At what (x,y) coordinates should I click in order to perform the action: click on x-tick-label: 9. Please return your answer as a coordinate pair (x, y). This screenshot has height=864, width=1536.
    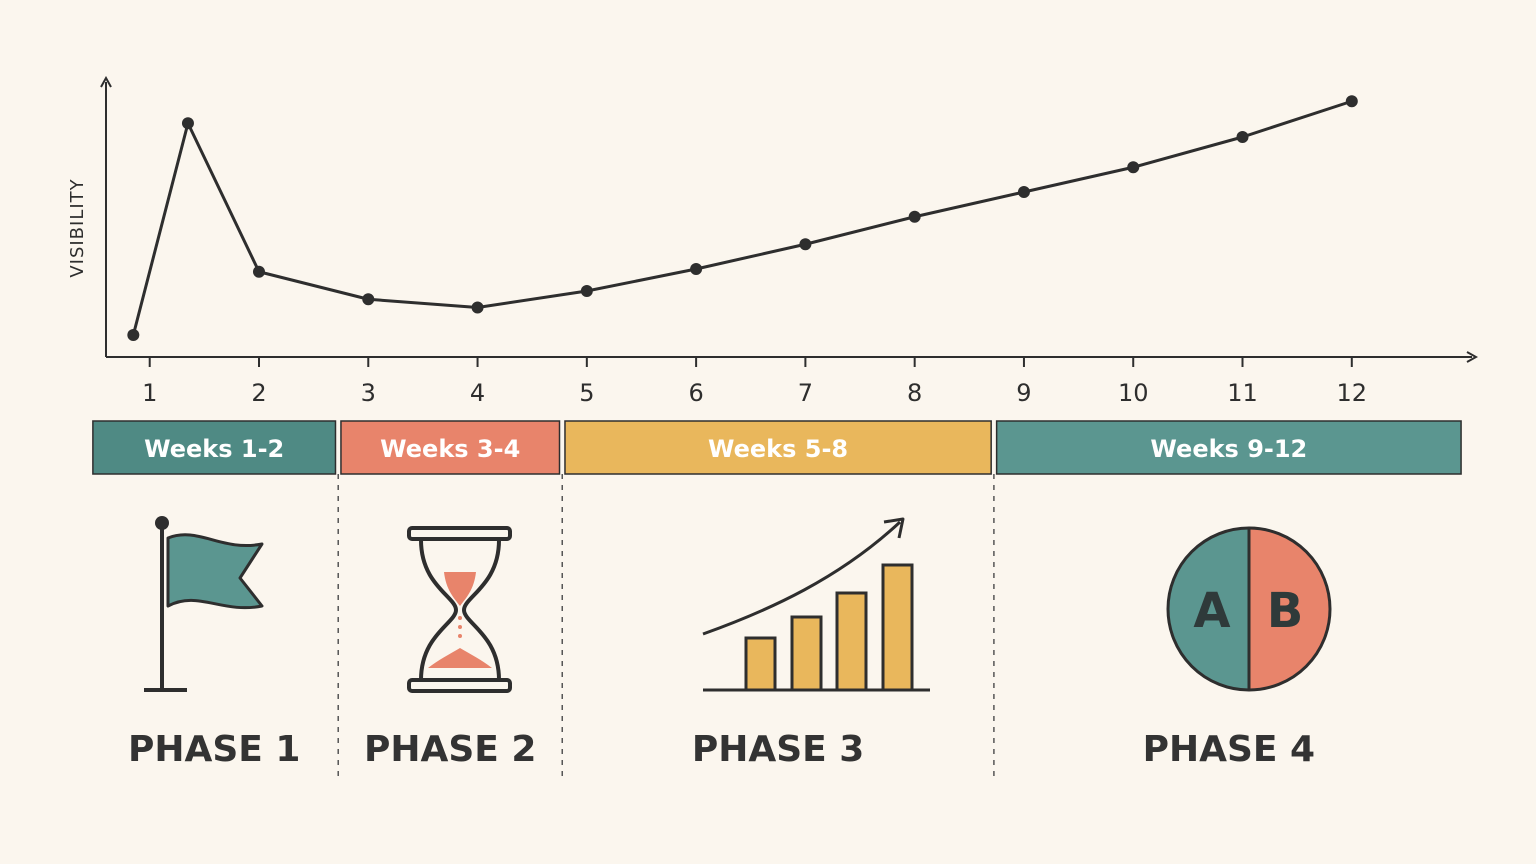
    Looking at the image, I should click on (1023, 393).